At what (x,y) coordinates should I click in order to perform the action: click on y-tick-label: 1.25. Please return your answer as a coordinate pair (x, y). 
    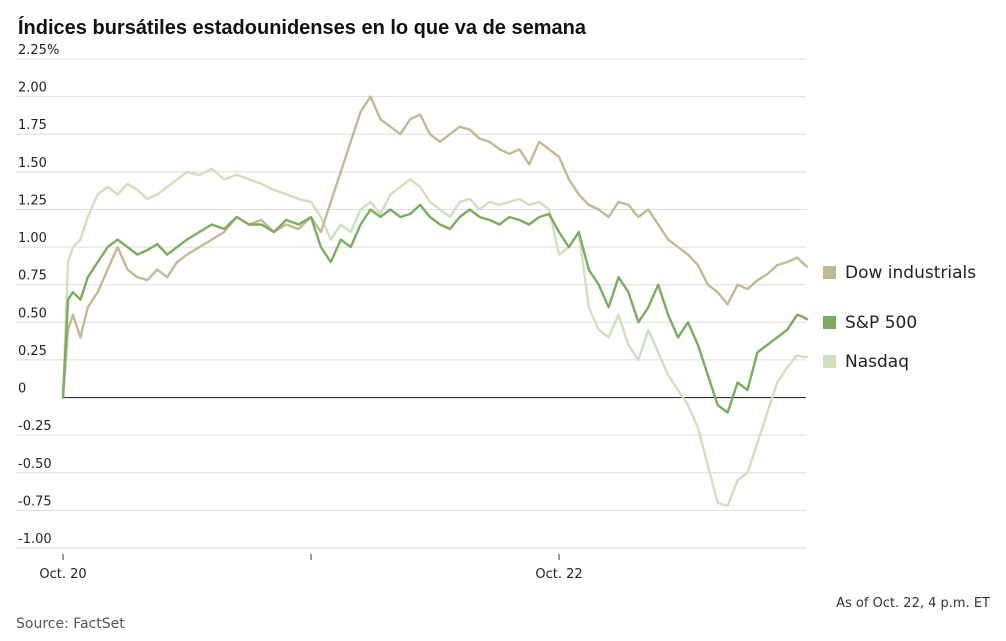
    Looking at the image, I should click on (32, 200).